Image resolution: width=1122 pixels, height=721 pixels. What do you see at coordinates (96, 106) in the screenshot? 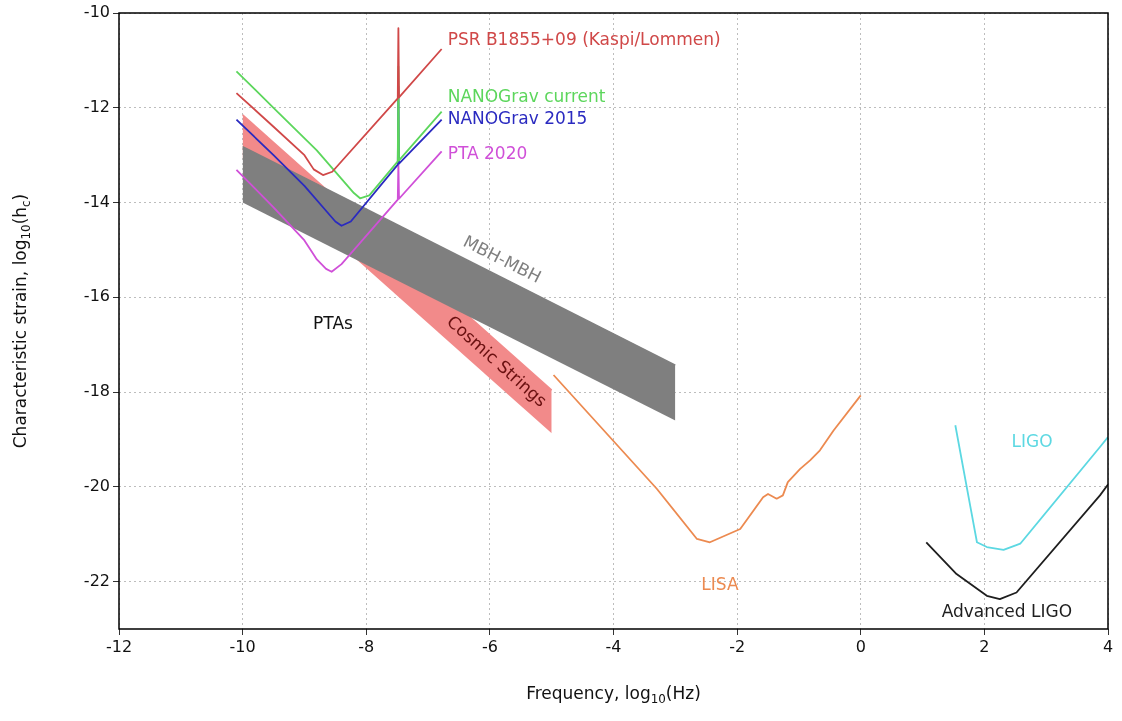
I see `y-tick-label: -12` at bounding box center [96, 106].